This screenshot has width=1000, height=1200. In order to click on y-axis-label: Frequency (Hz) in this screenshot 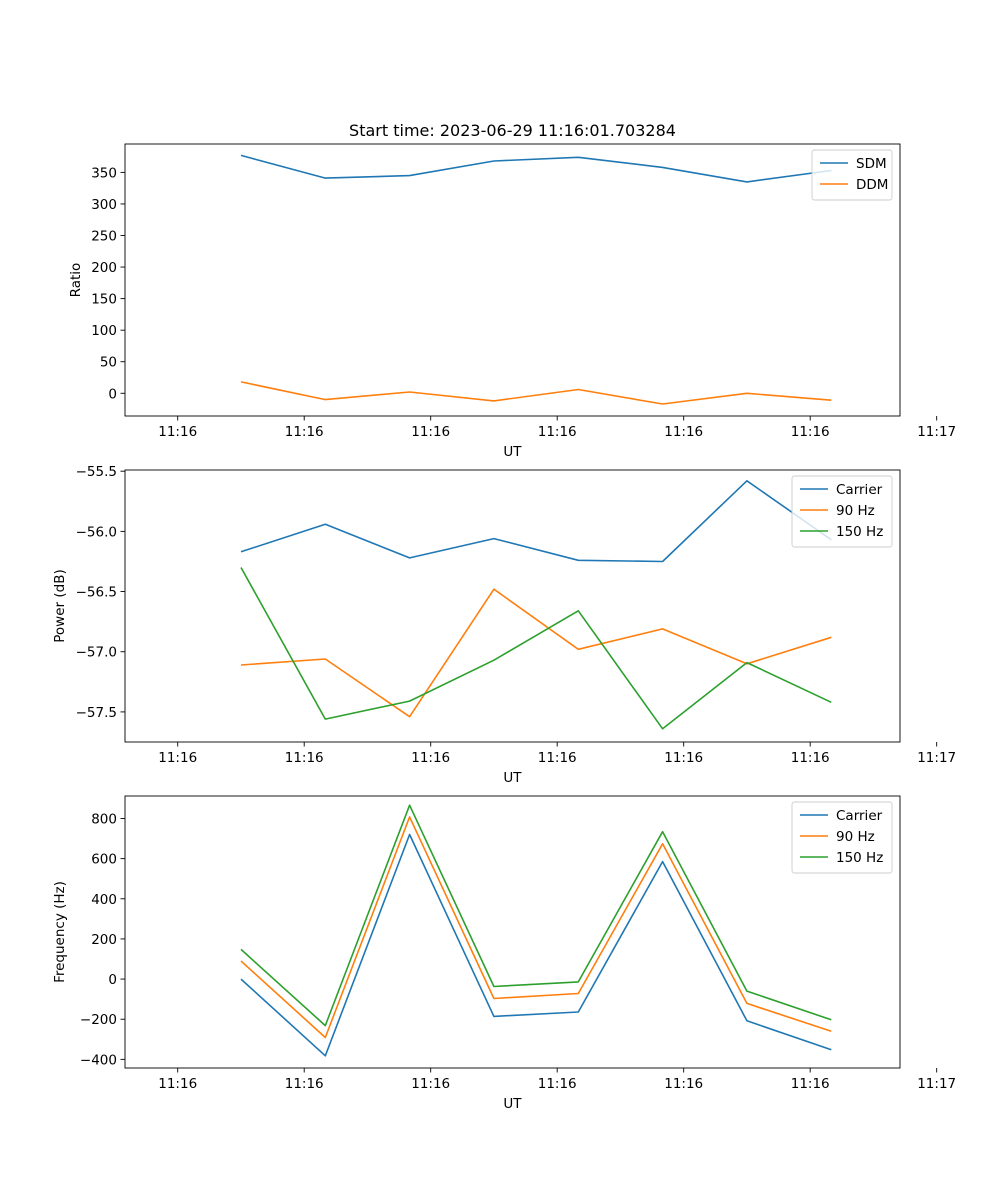, I will do `click(60, 932)`.